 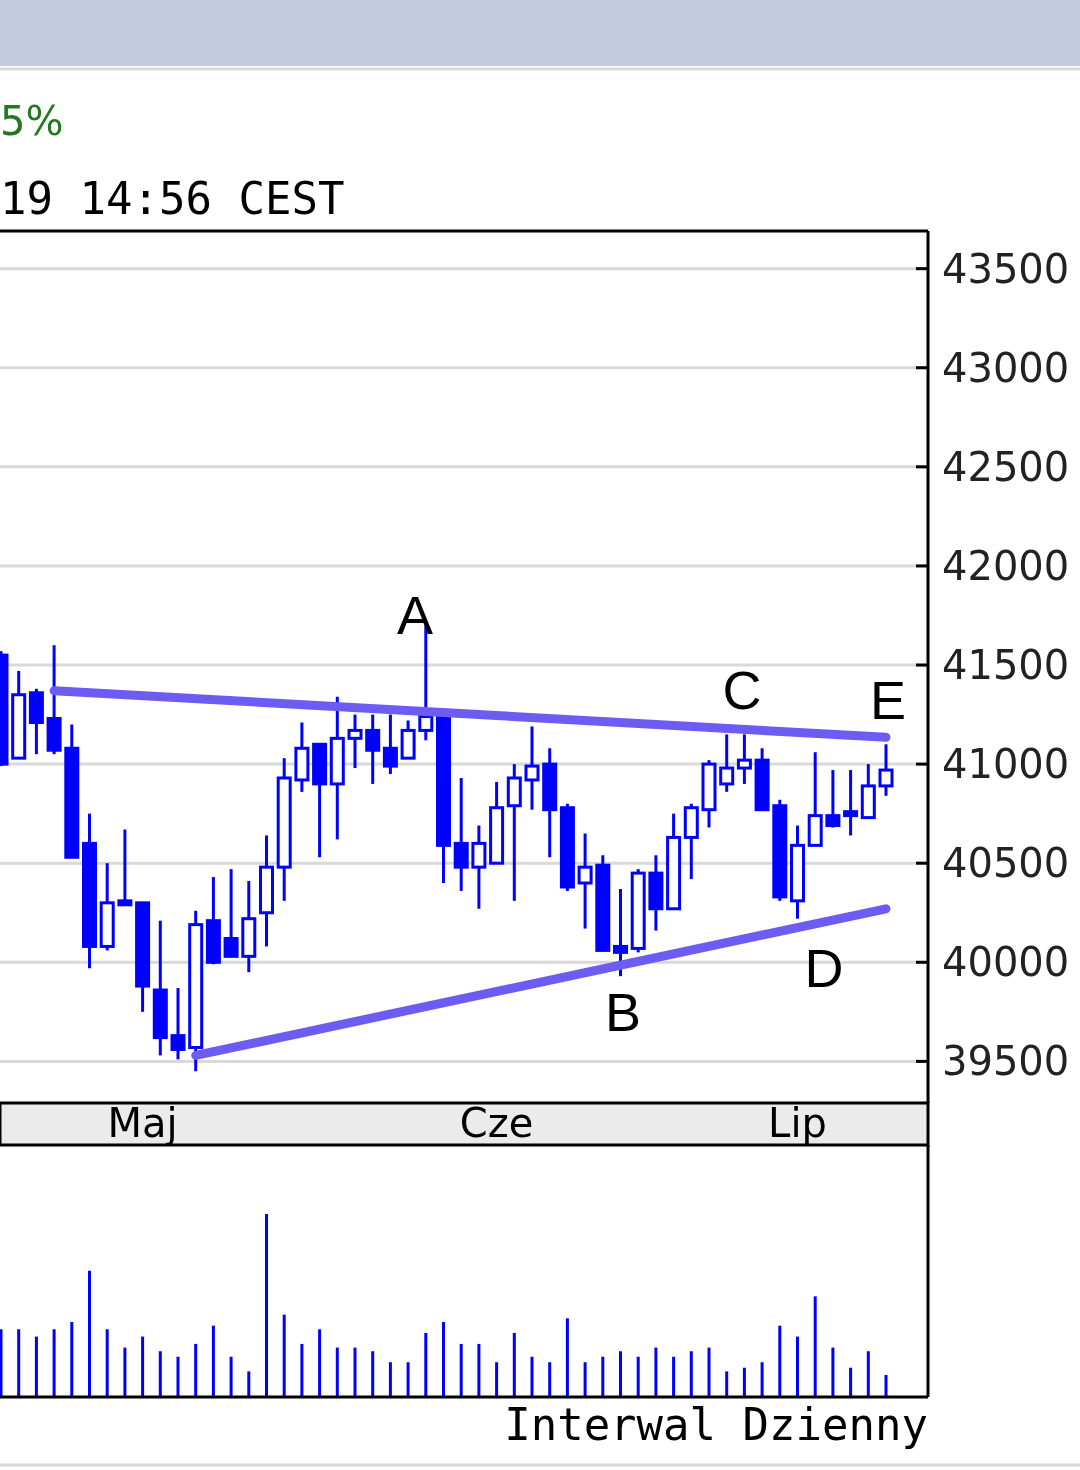 I want to click on y-tick-label: 40500, so click(x=1006, y=863).